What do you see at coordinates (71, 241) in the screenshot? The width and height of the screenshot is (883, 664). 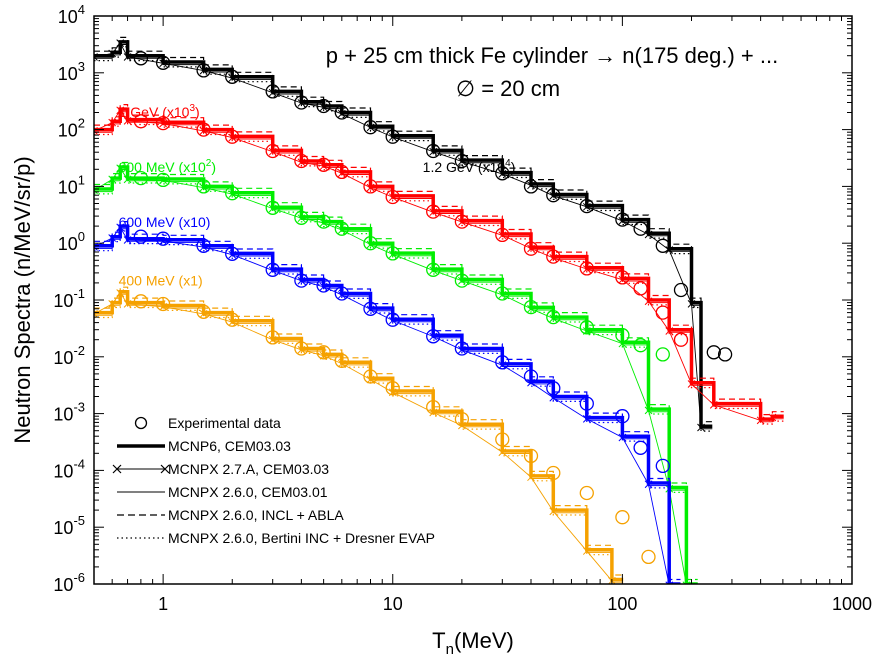 I see `y-tick-label: 10⁰` at bounding box center [71, 241].